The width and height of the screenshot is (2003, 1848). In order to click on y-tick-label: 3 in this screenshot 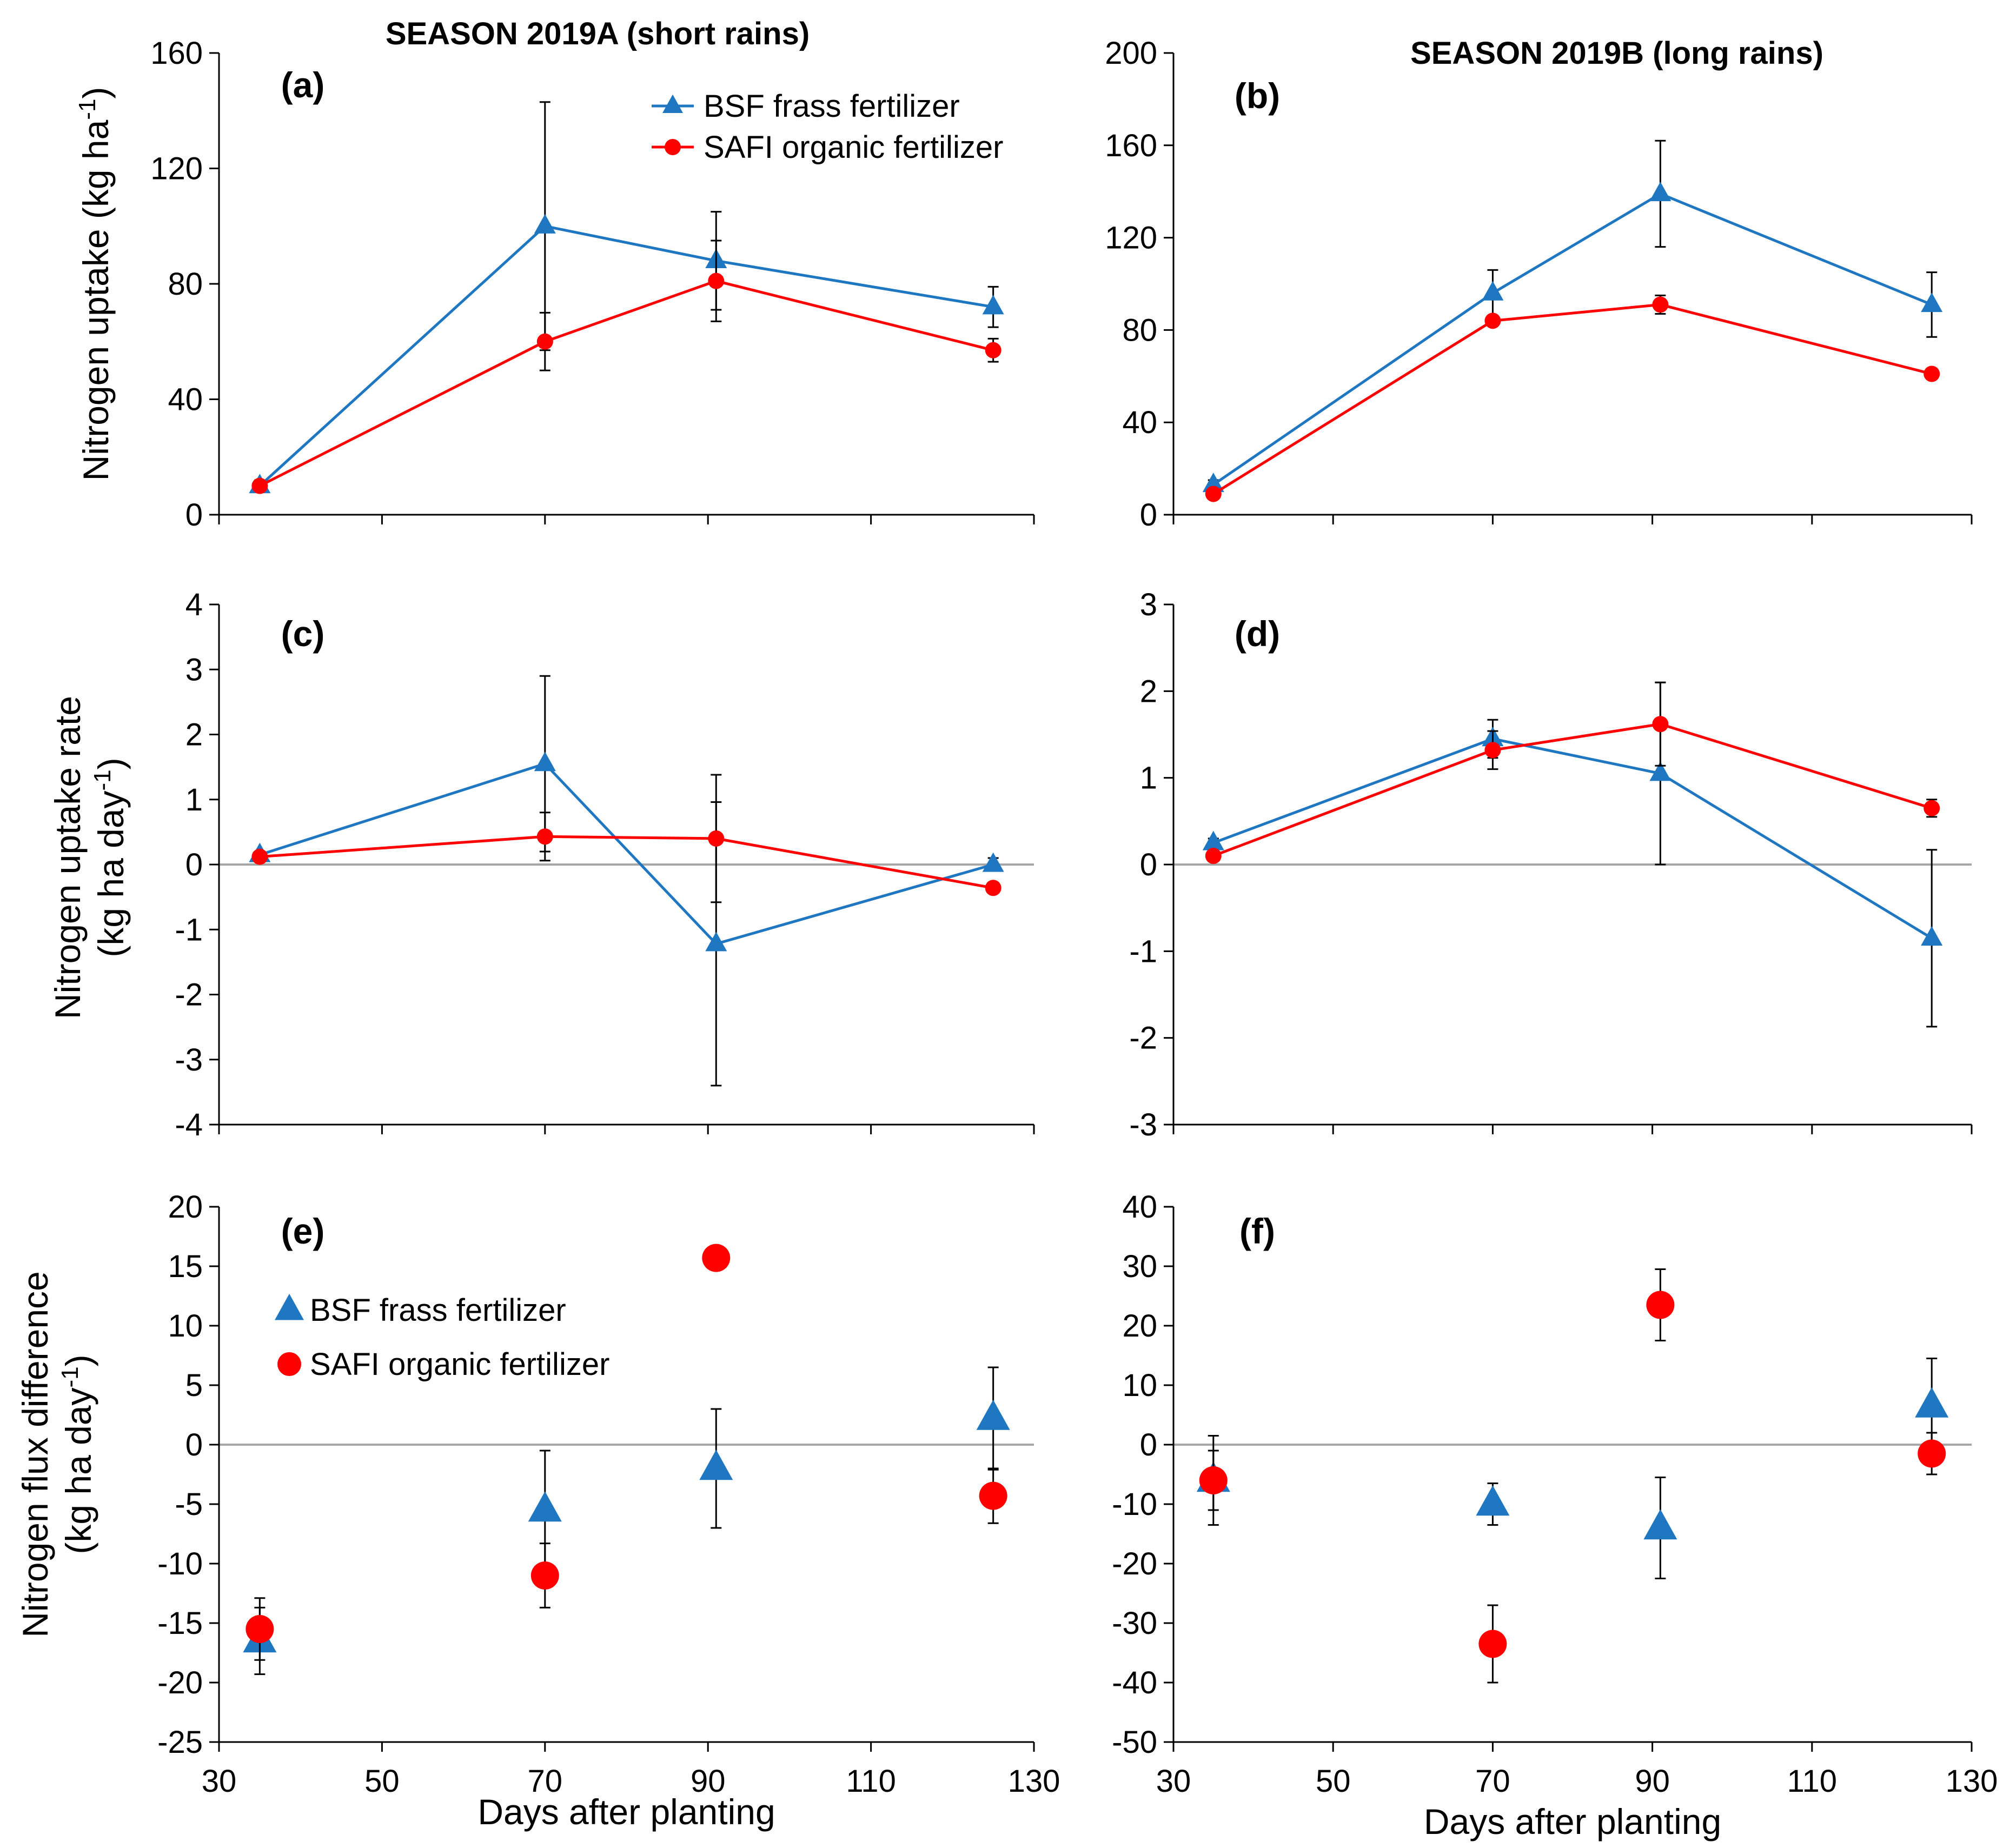, I will do `click(194, 669)`.